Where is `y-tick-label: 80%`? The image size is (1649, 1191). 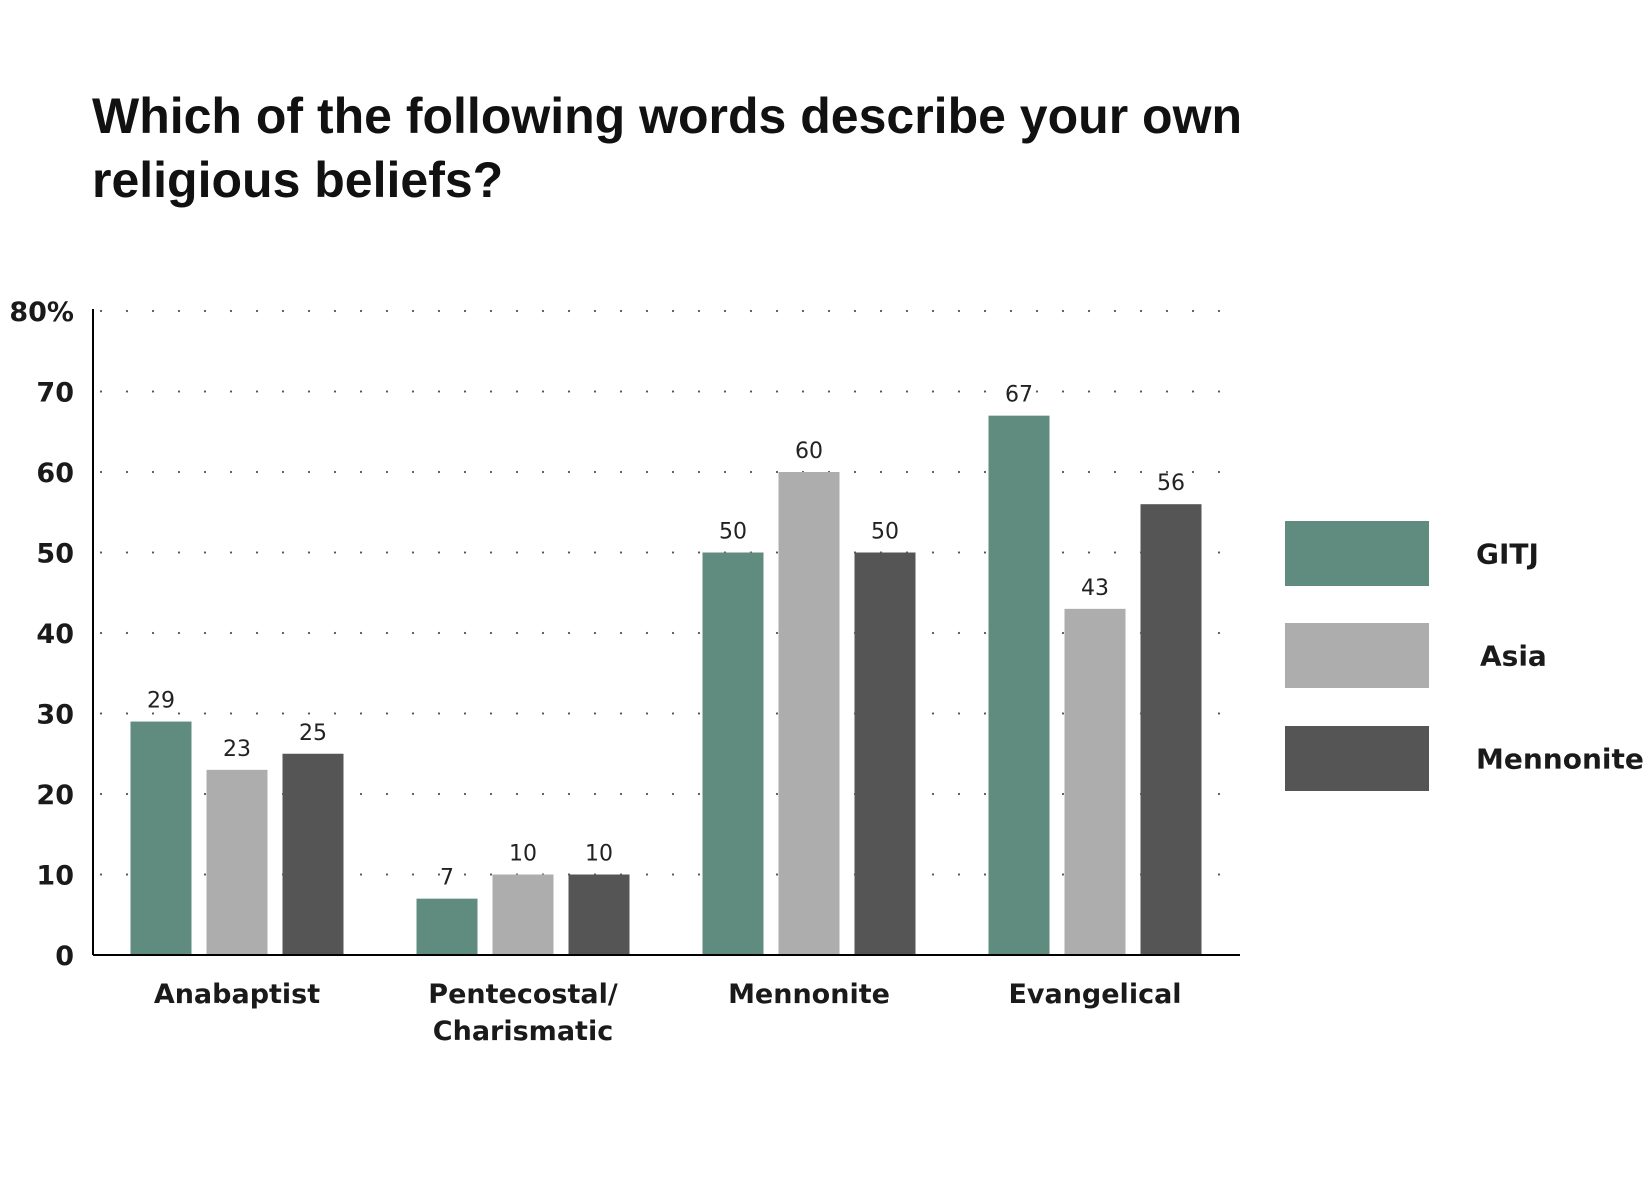
y-tick-label: 80% is located at coordinates (41, 312).